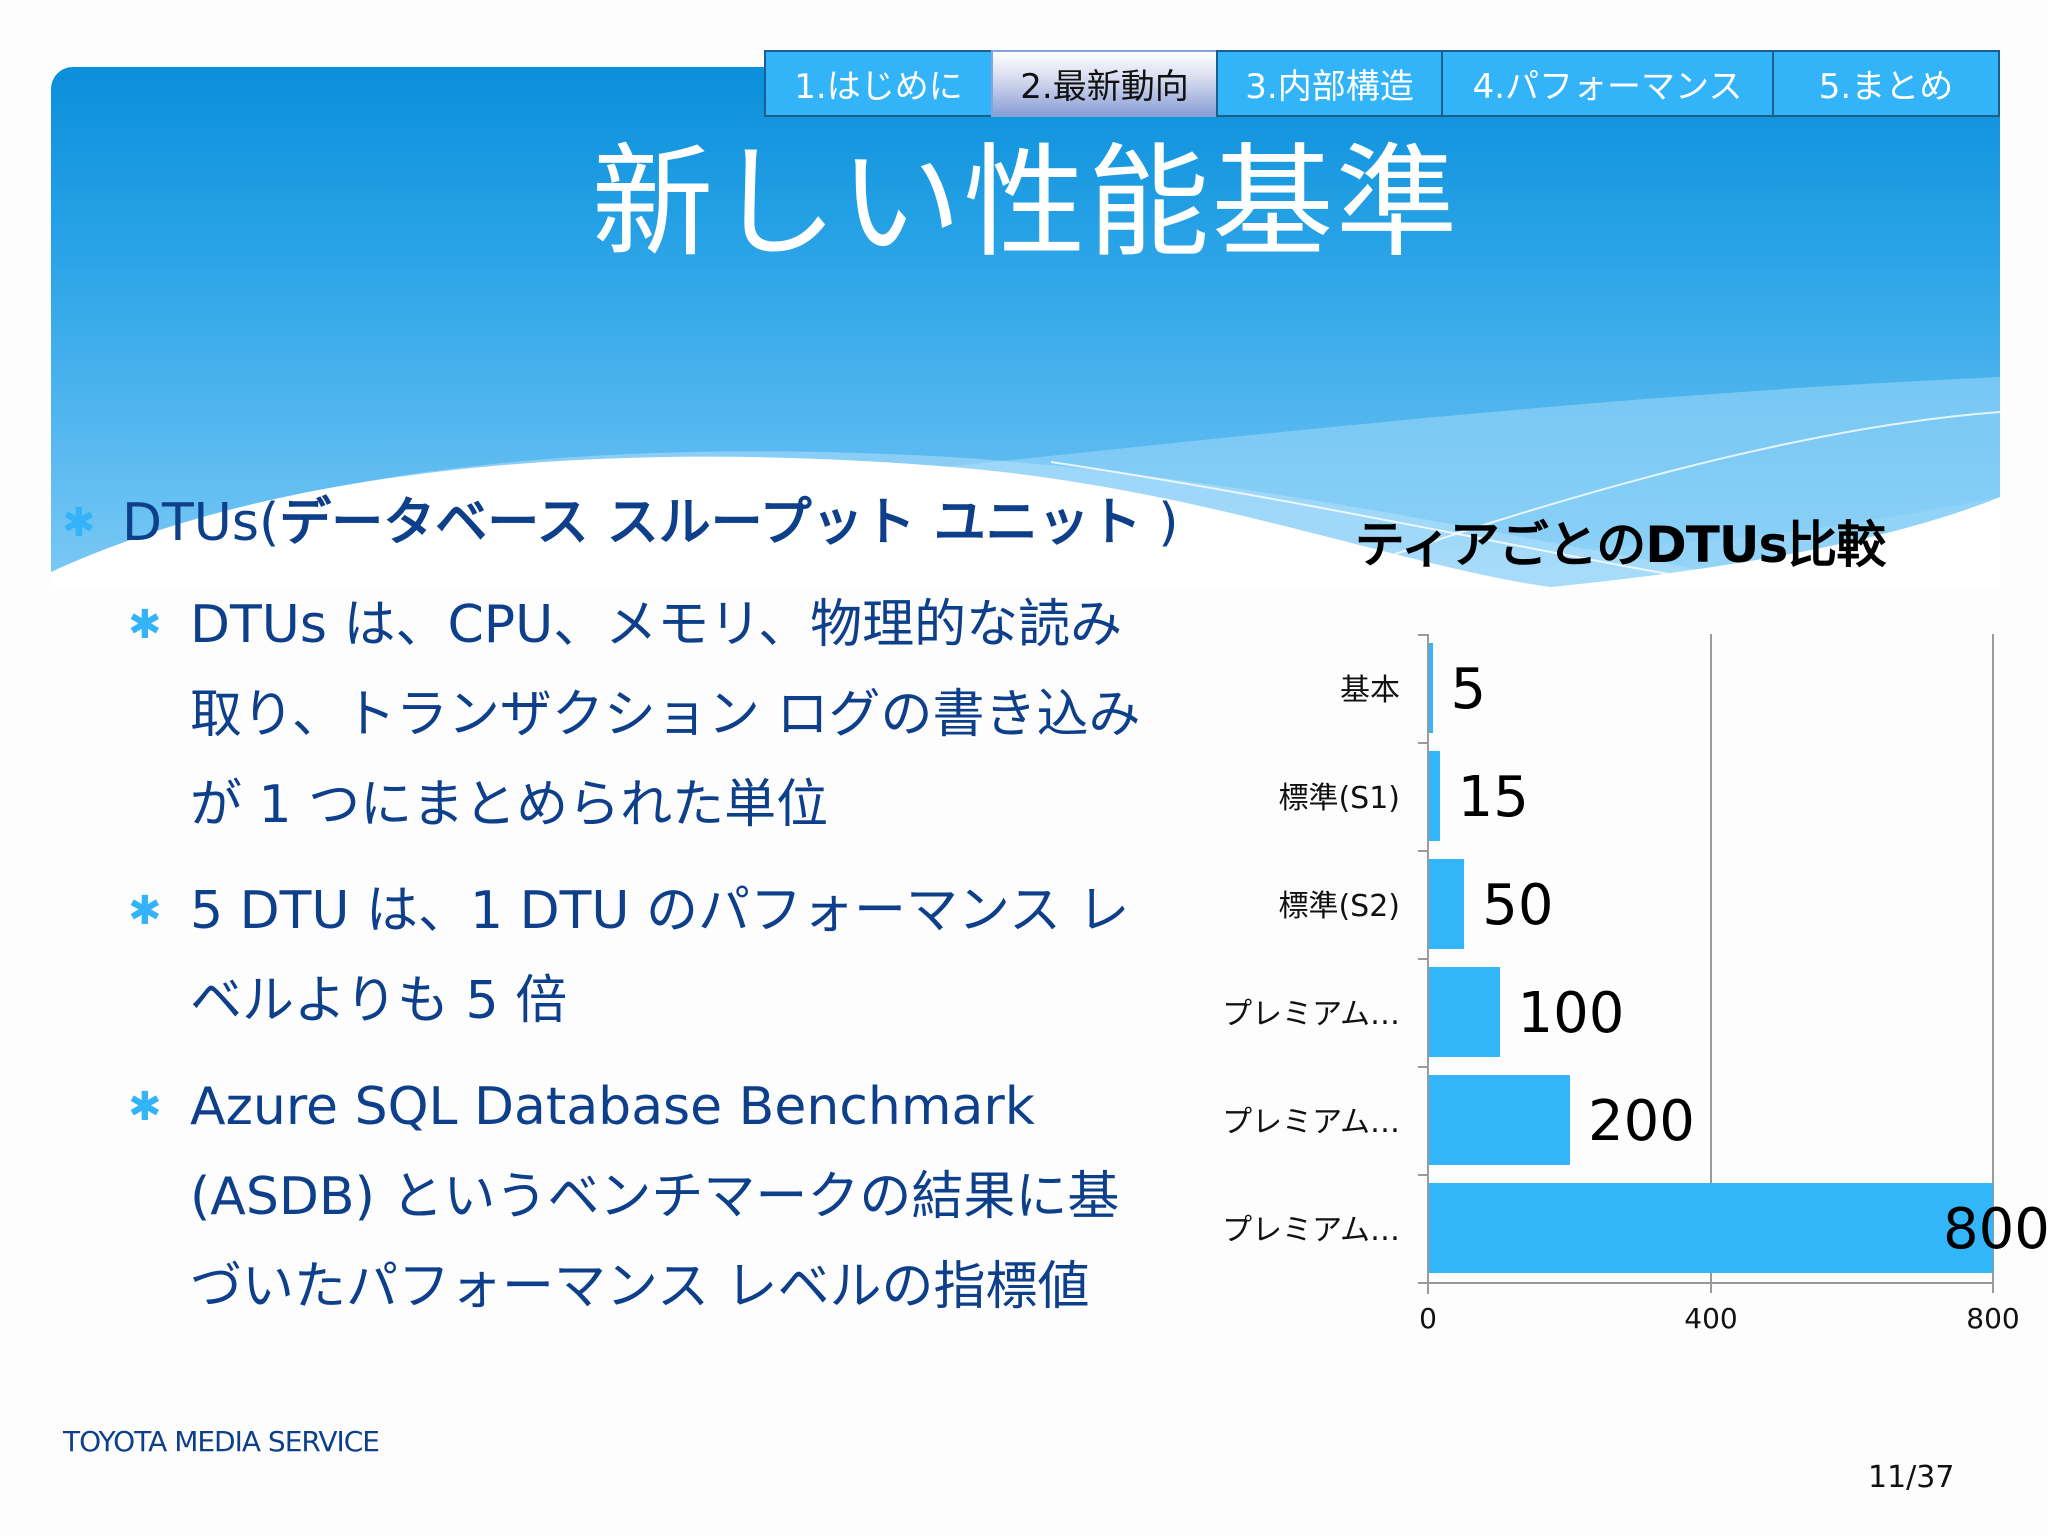  I want to click on value-label: 50, so click(1518, 905).